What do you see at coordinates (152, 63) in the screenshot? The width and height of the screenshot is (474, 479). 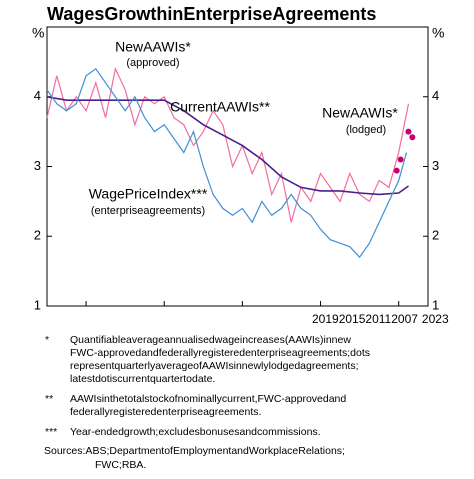 I see `series-sublabel: (approved)` at bounding box center [152, 63].